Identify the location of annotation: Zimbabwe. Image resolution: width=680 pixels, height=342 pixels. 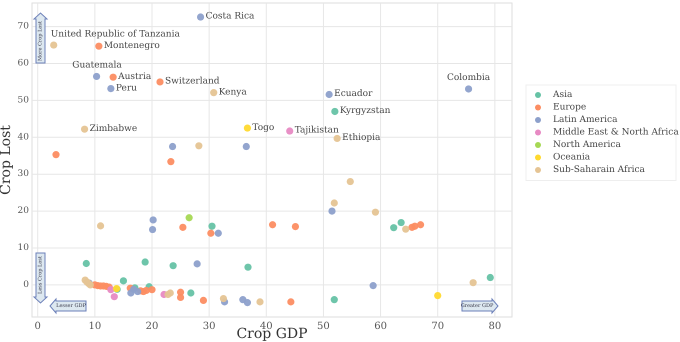
(114, 129).